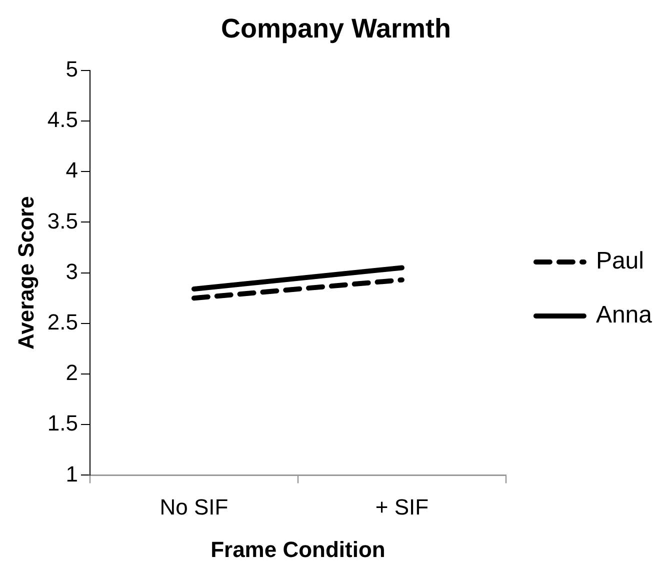 Image resolution: width=668 pixels, height=578 pixels. Describe the element at coordinates (72, 473) in the screenshot. I see `y-tick-label: 1` at that location.